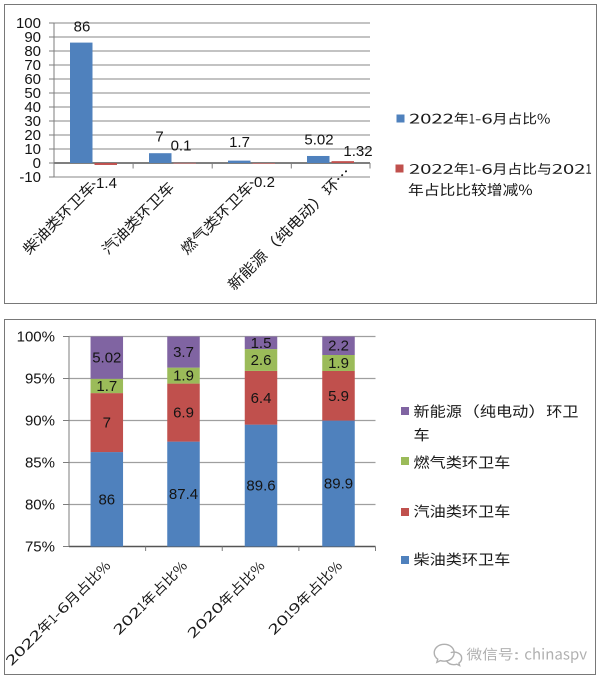 This screenshot has height=684, width=600. What do you see at coordinates (261, 360) in the screenshot?
I see `svg-text: 2.6` at bounding box center [261, 360].